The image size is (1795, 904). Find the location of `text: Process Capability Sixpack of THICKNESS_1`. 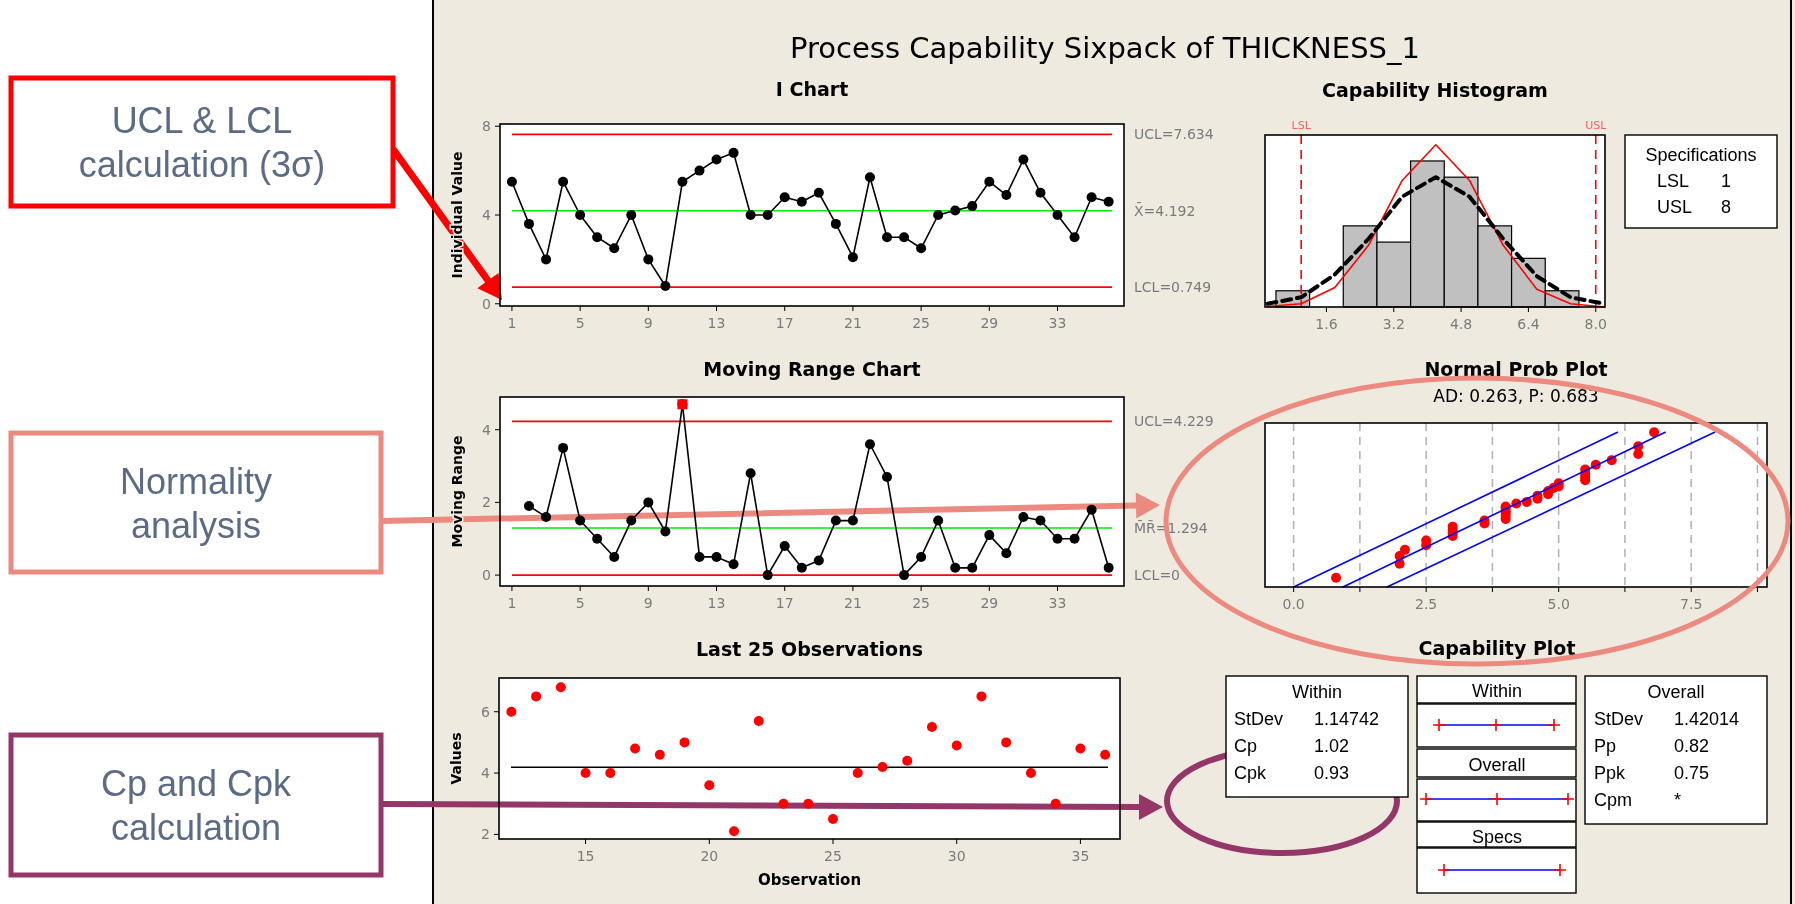

text: Process Capability Sixpack of THICKNESS_1 is located at coordinates (1105, 48).